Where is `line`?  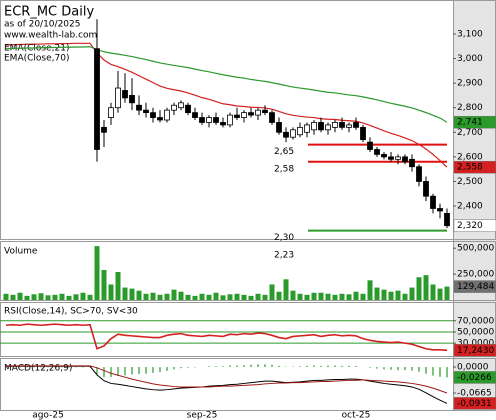
line is located at coordinates (226, 337).